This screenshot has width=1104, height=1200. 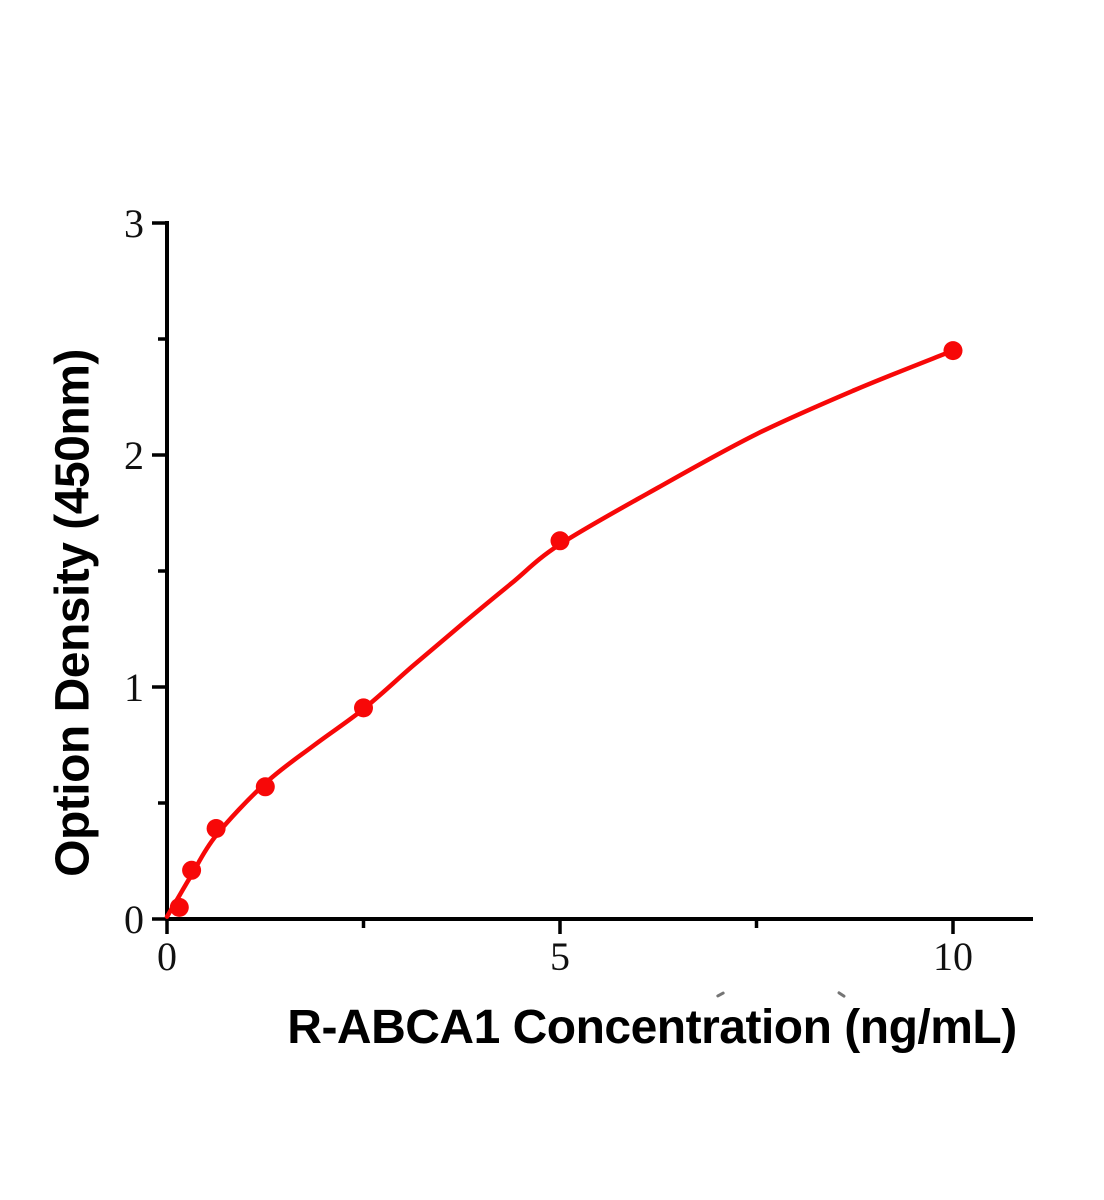 What do you see at coordinates (73, 613) in the screenshot?
I see `y-axis-title: Option Density (450nm)` at bounding box center [73, 613].